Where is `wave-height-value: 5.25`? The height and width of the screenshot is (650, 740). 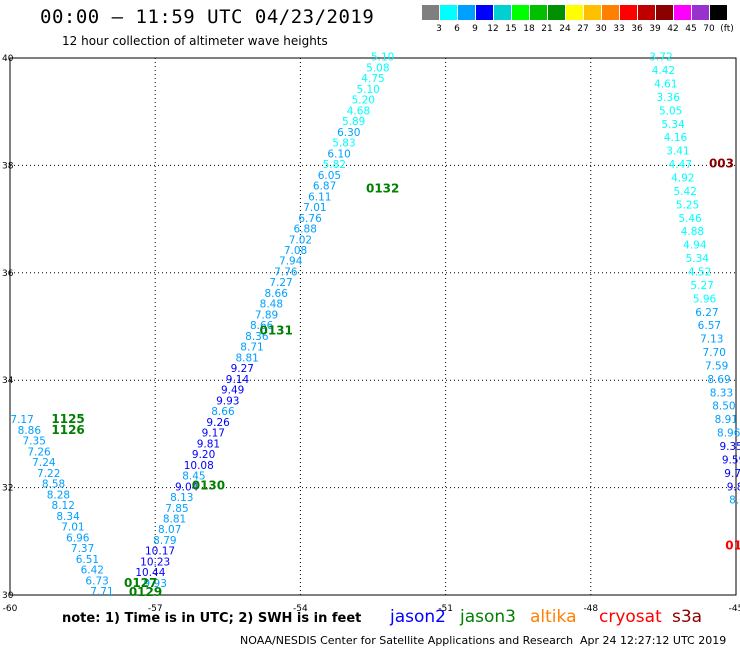 wave-height-value: 5.25 is located at coordinates (687, 205).